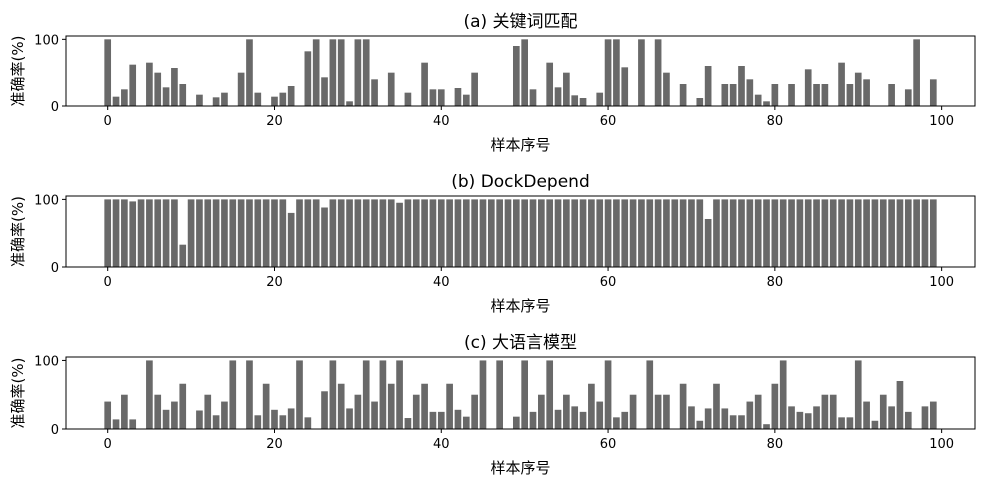 This screenshot has height=484, width=983. What do you see at coordinates (520, 145) in the screenshot?
I see `x-axis-label: 样本序号` at bounding box center [520, 145].